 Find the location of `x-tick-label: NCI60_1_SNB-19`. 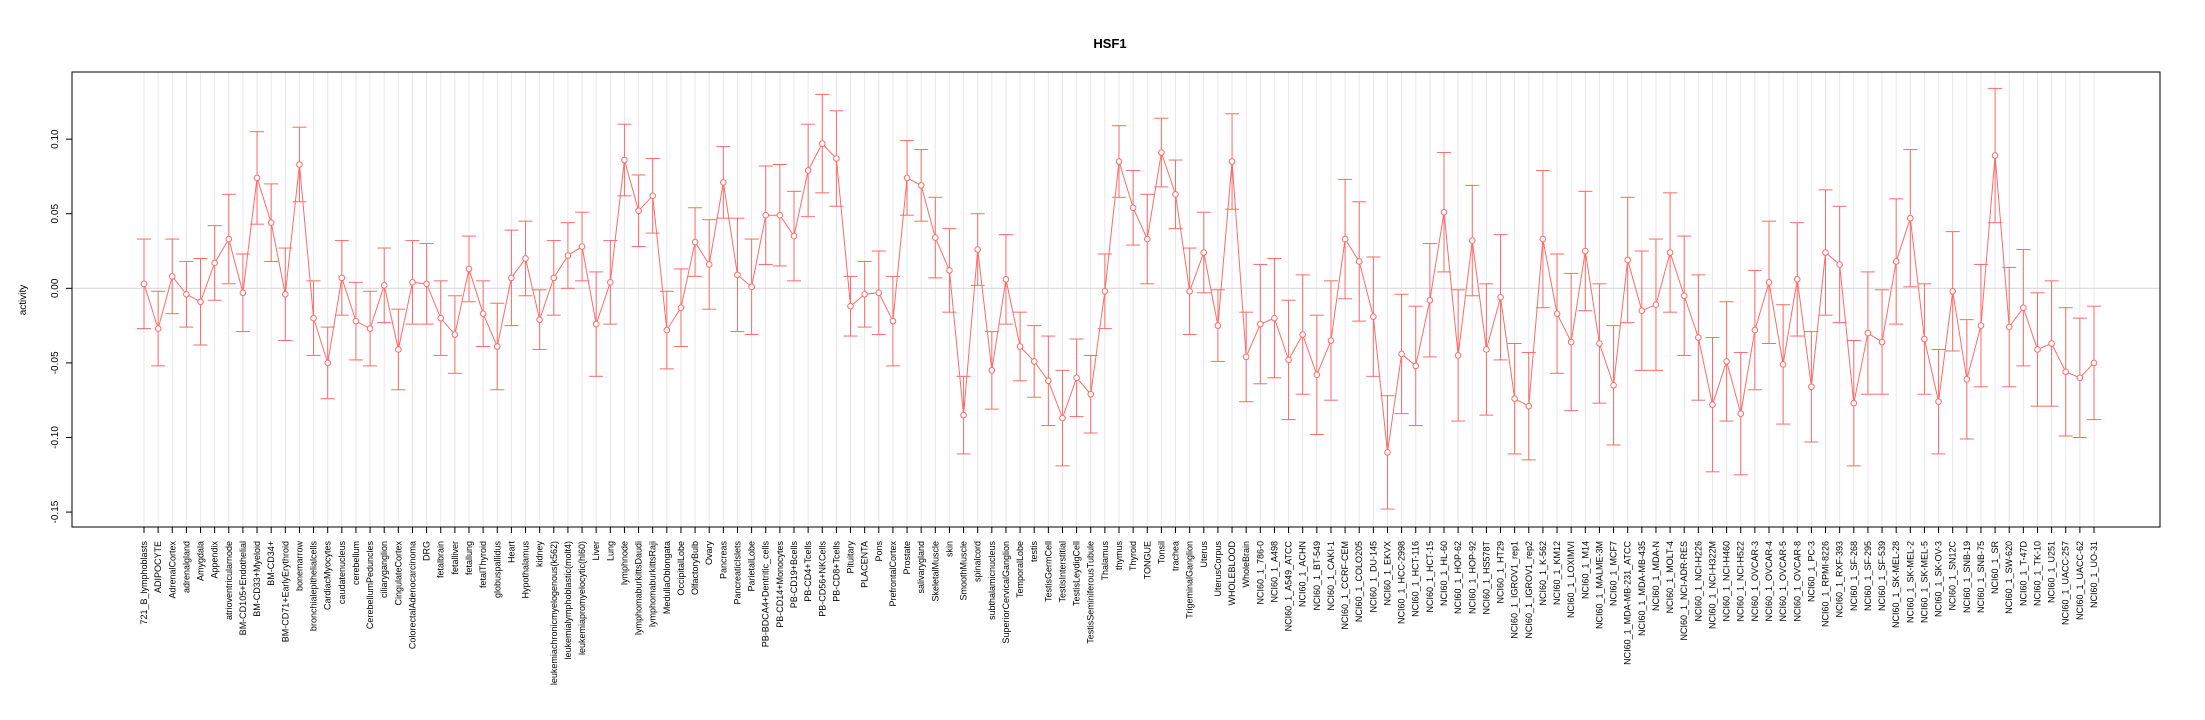

x-tick-label: NCI60_1_SNB-19 is located at coordinates (1967, 577).